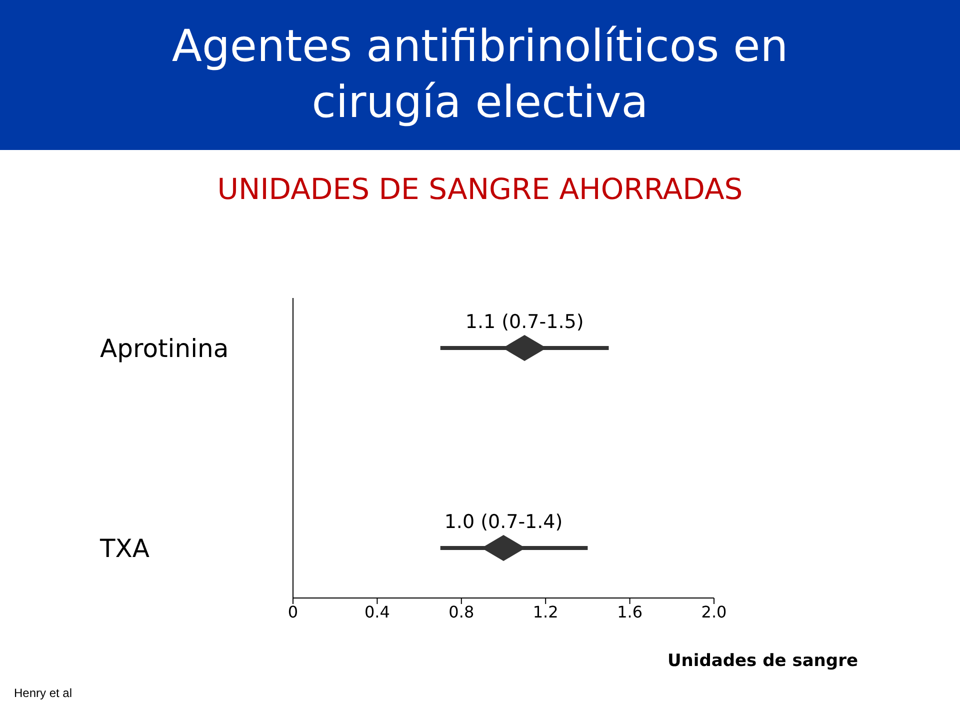  What do you see at coordinates (377, 612) in the screenshot?
I see `x-tick-label: 0.4` at bounding box center [377, 612].